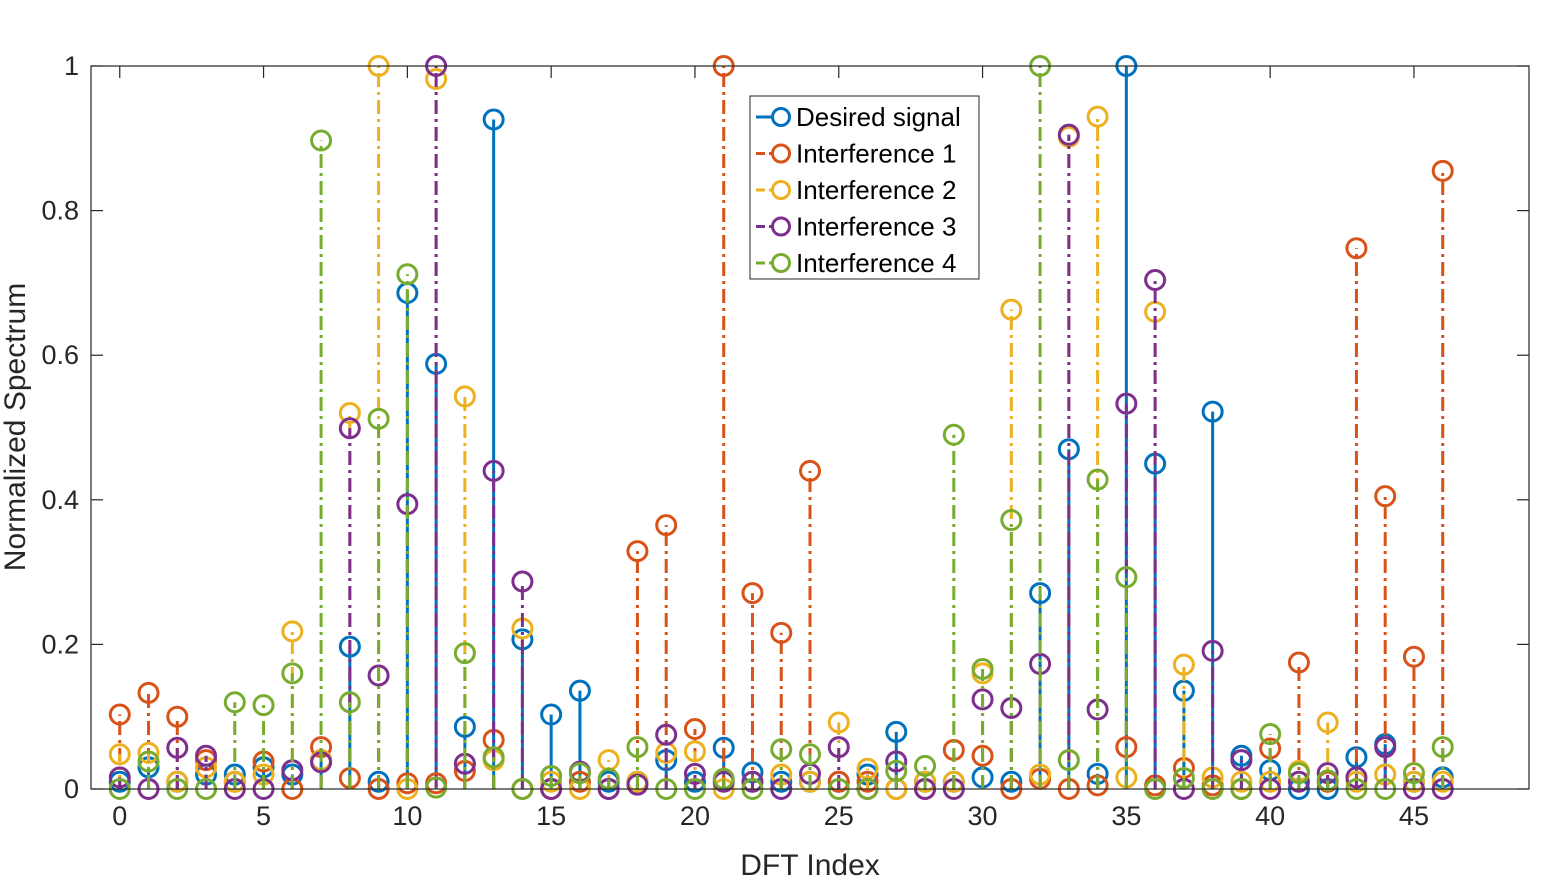  I want to click on legend-label: Interference 3, so click(876, 227).